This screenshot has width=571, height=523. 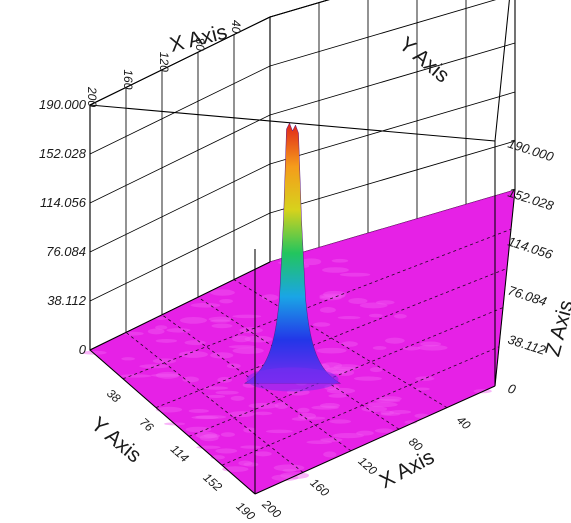 I want to click on x-tick-top: 40, so click(x=236, y=27).